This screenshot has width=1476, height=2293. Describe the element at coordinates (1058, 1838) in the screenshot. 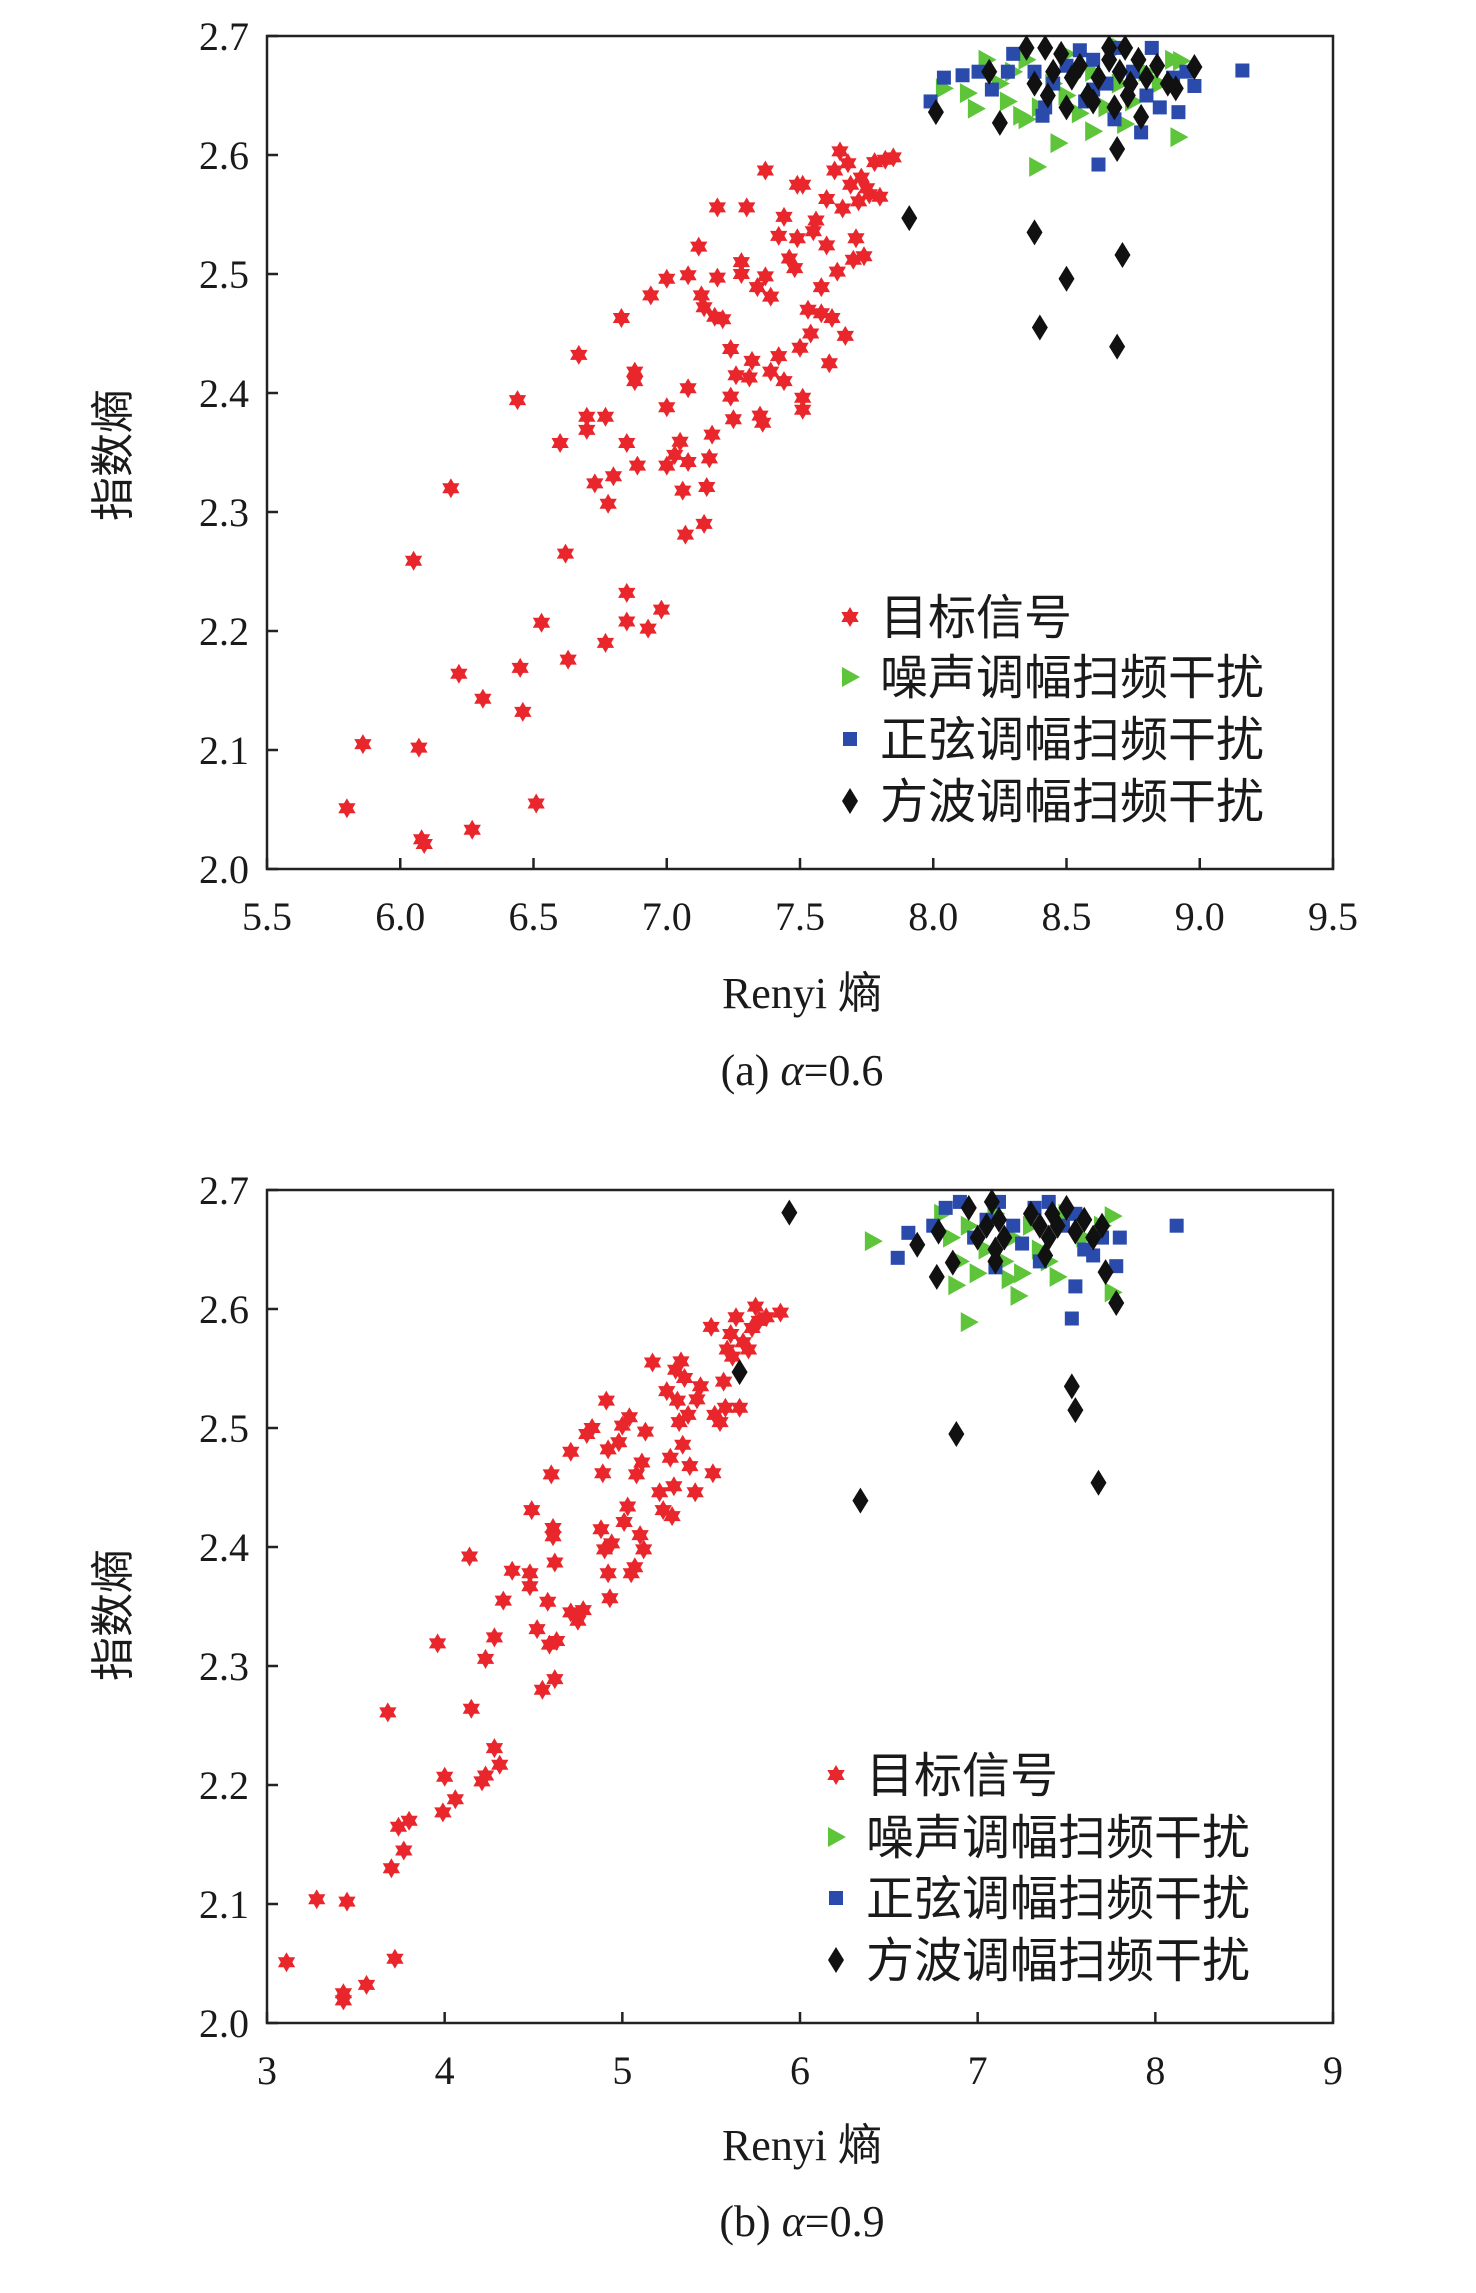

I see `legend-label: 噪声调幅扫频干扰` at that location.